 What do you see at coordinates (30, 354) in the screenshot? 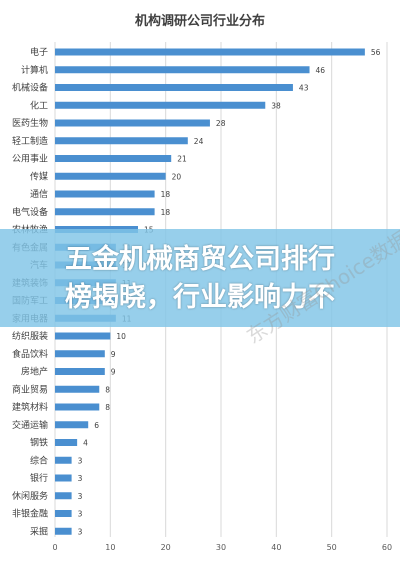
I see `category-label: 食品饮料` at bounding box center [30, 354].